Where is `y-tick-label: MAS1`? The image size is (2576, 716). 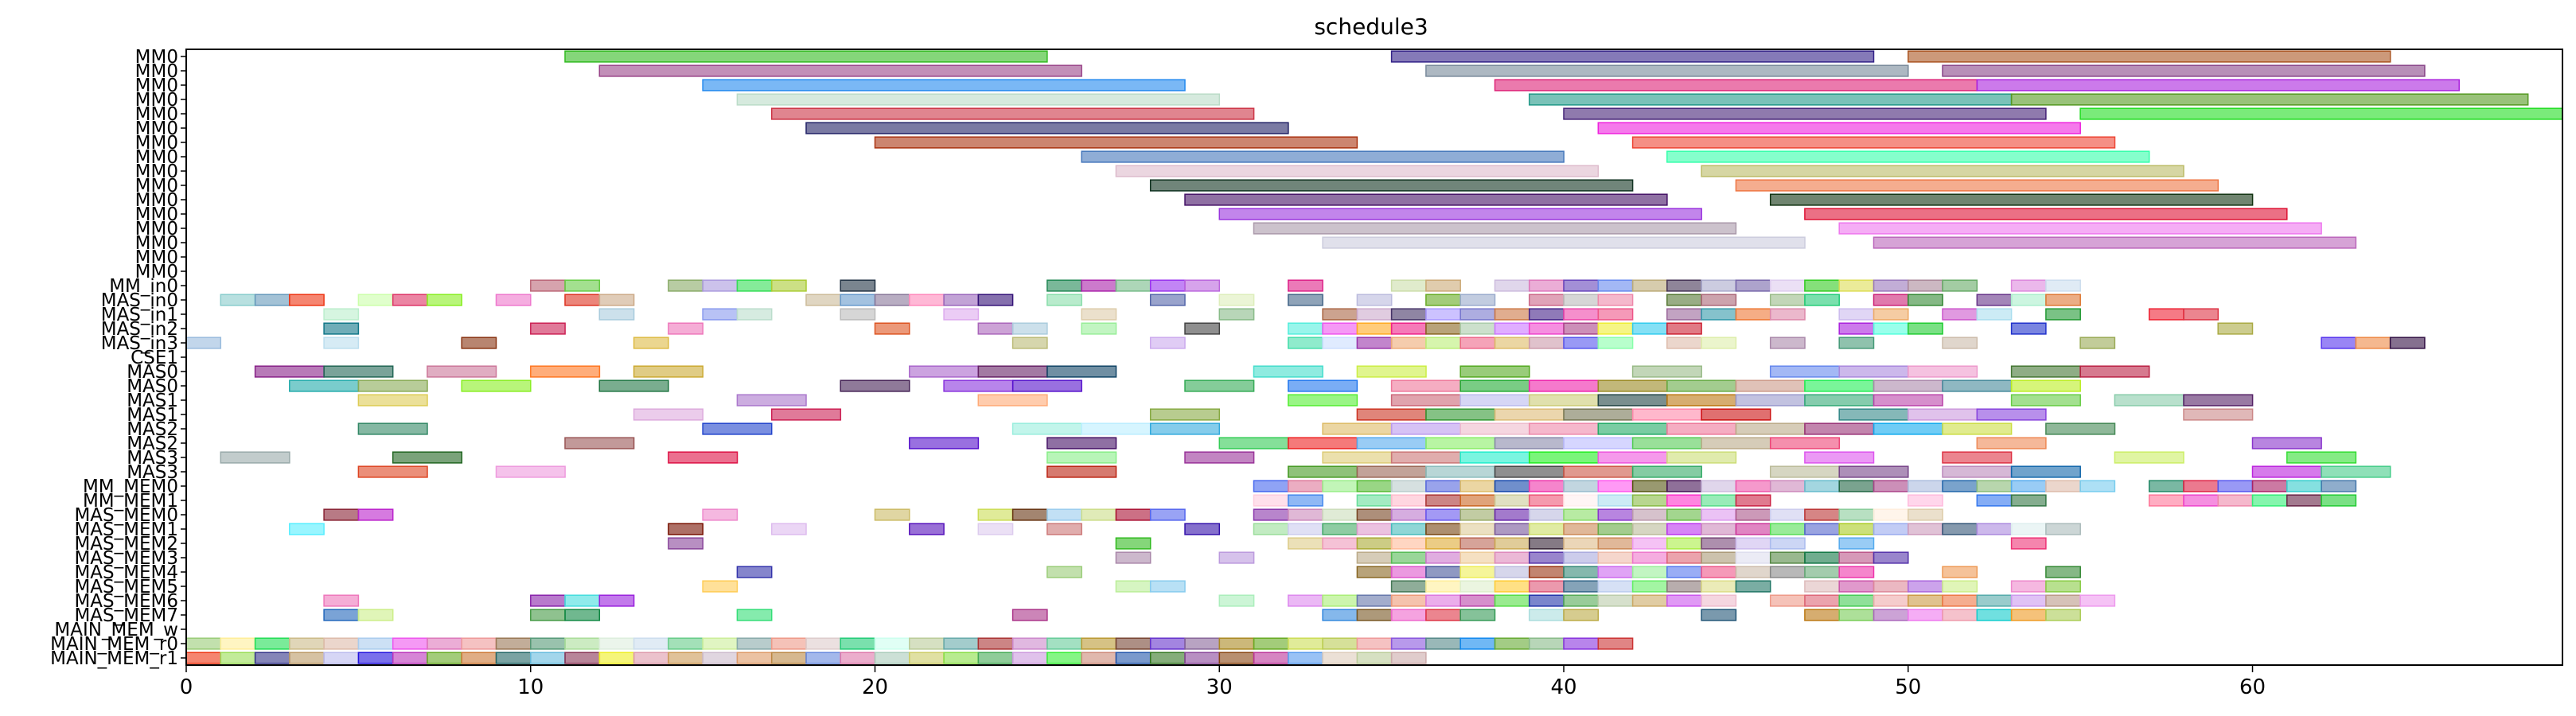
y-tick-label: MAS1 is located at coordinates (152, 401).